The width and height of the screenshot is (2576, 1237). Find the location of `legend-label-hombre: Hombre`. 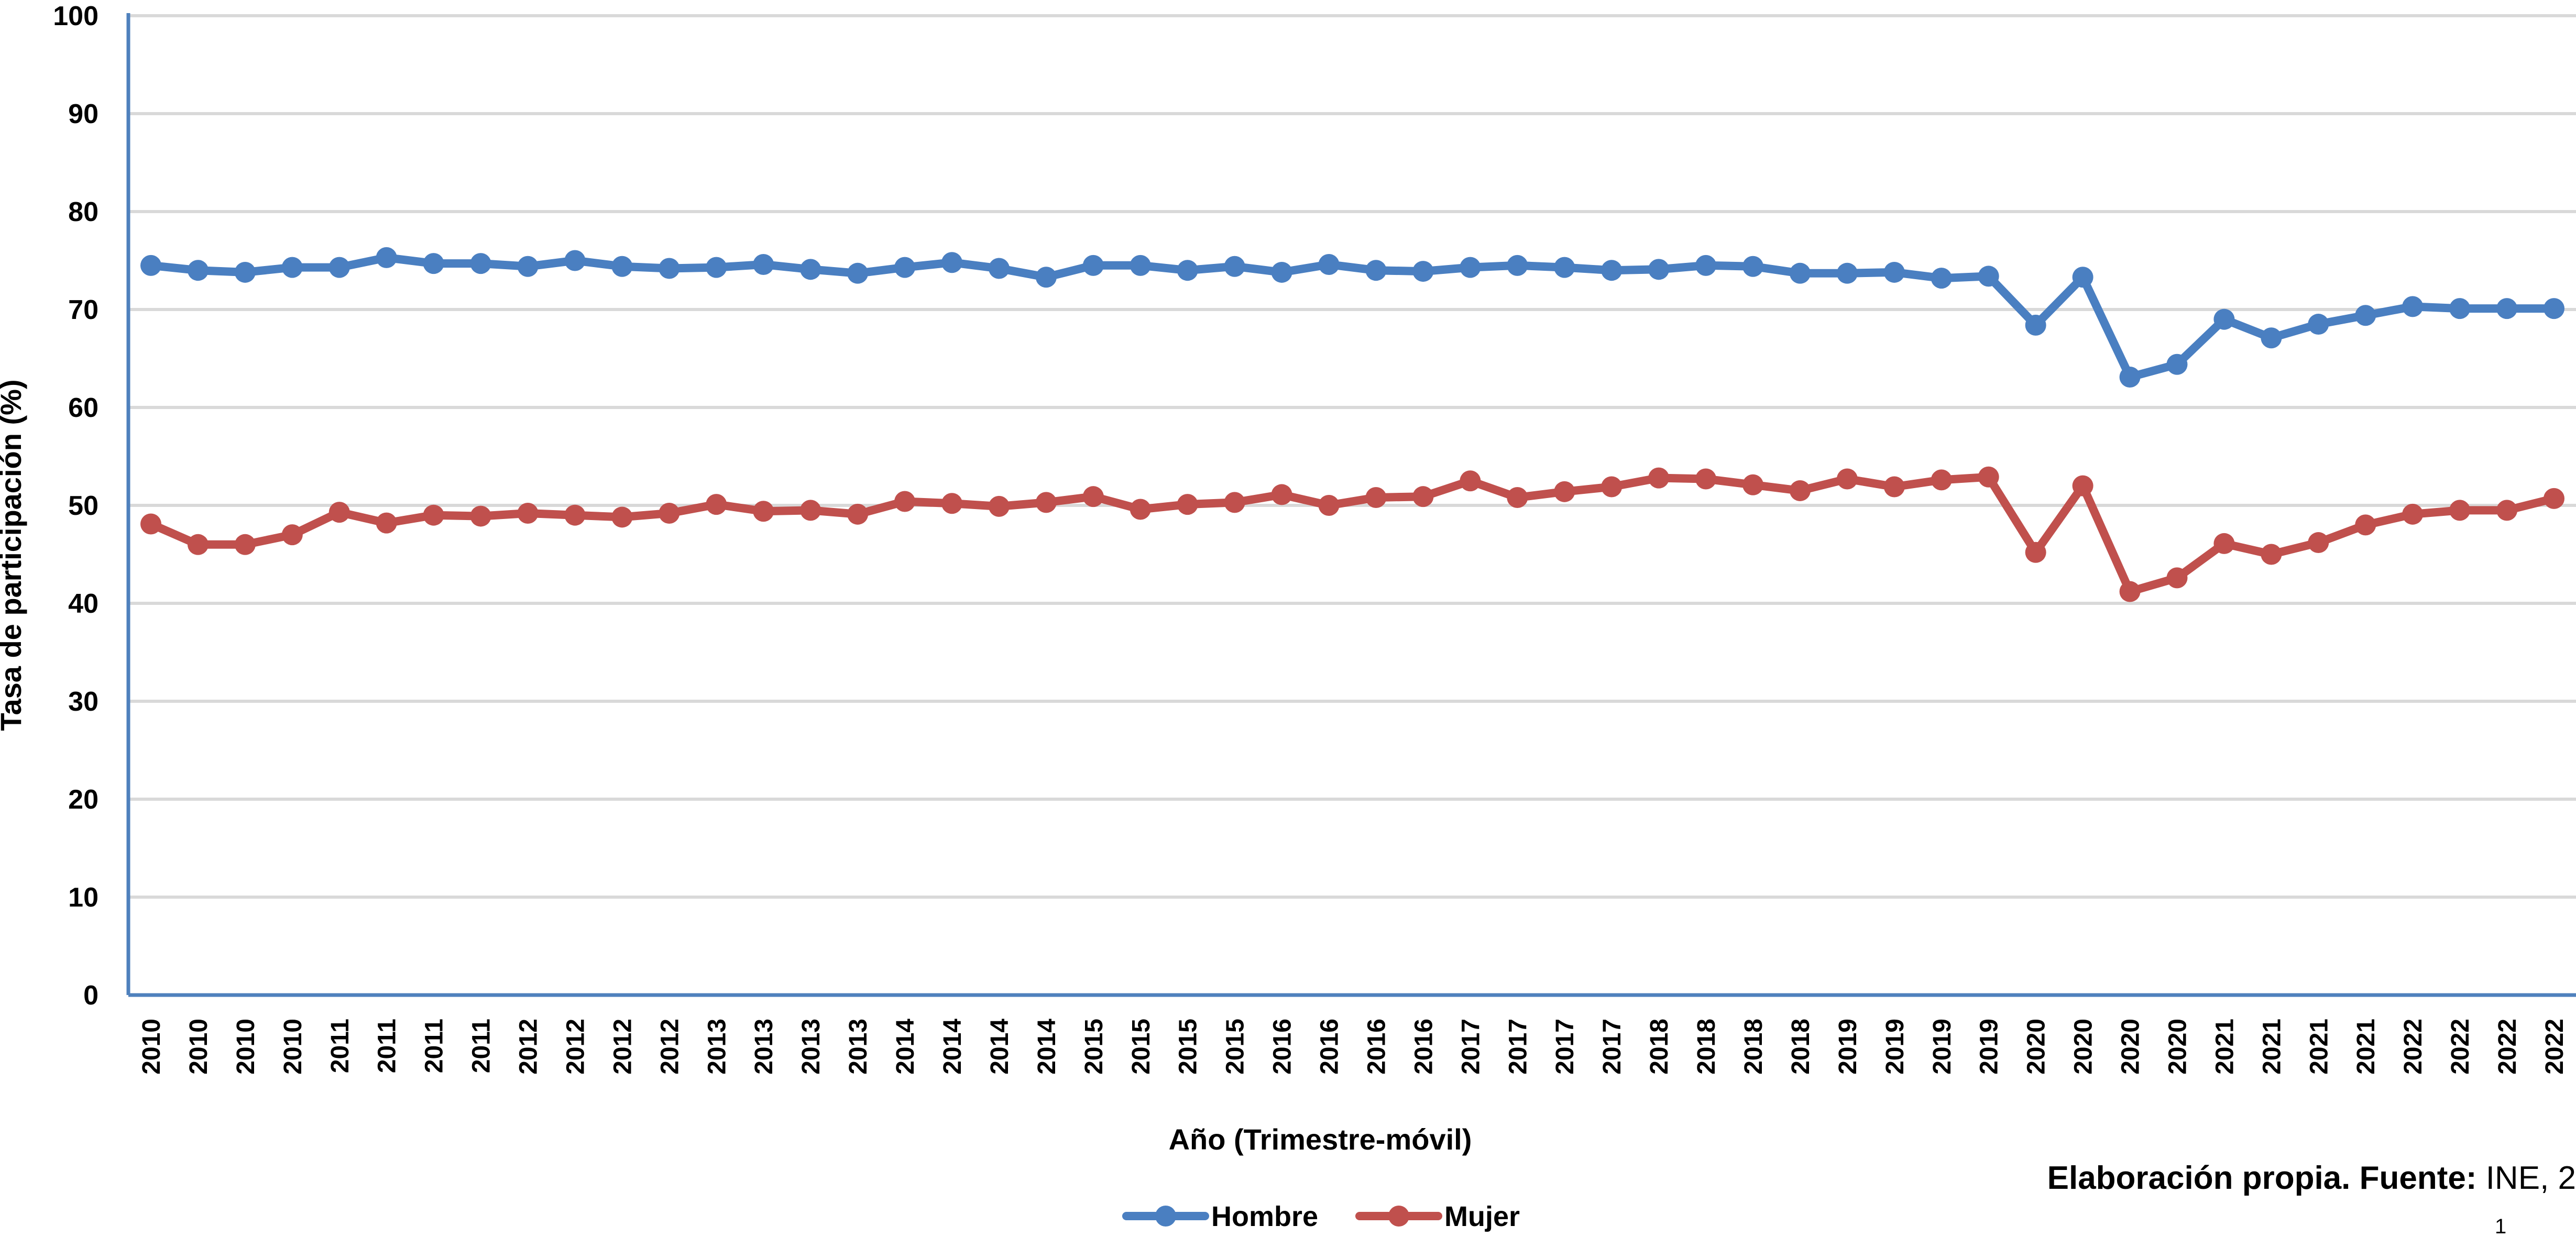

legend-label-hombre: Hombre is located at coordinates (1264, 1216).